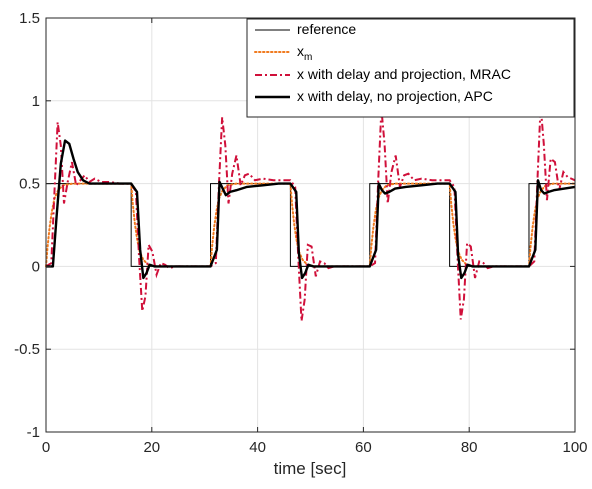  I want to click on legend-apc: x with delay, no projection, APC, so click(374, 96).